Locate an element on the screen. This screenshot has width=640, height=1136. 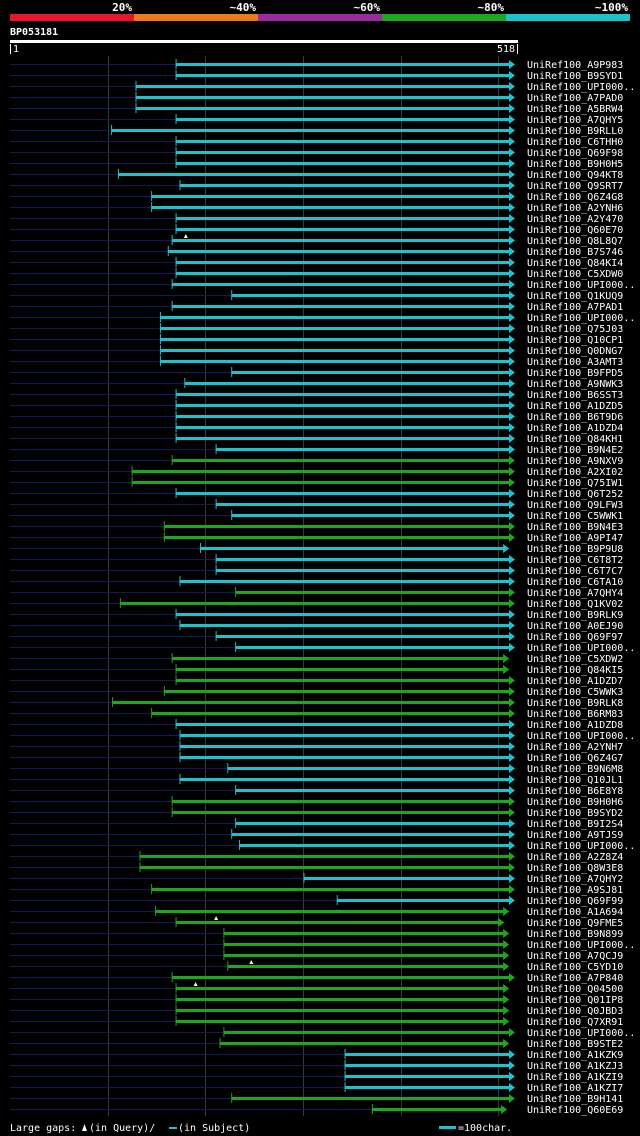
hit-label: UniRef100_A2XI02 is located at coordinates (575, 472).